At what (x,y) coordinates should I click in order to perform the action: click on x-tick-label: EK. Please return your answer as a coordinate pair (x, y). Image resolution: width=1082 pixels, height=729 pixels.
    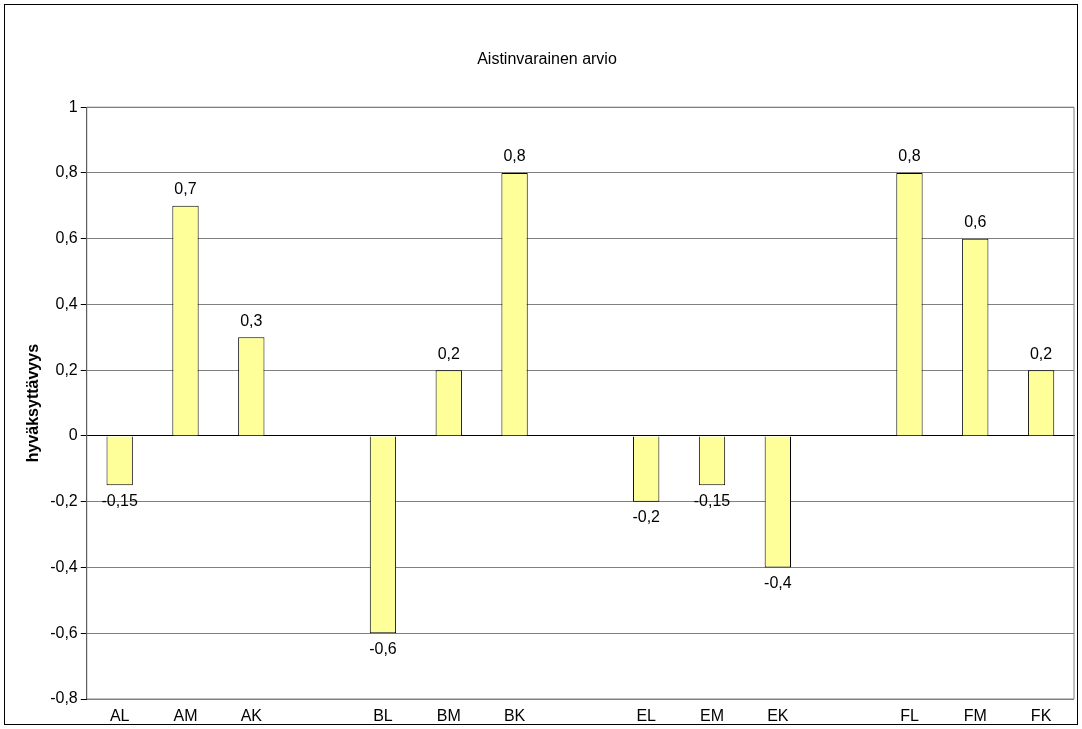
    Looking at the image, I should click on (778, 716).